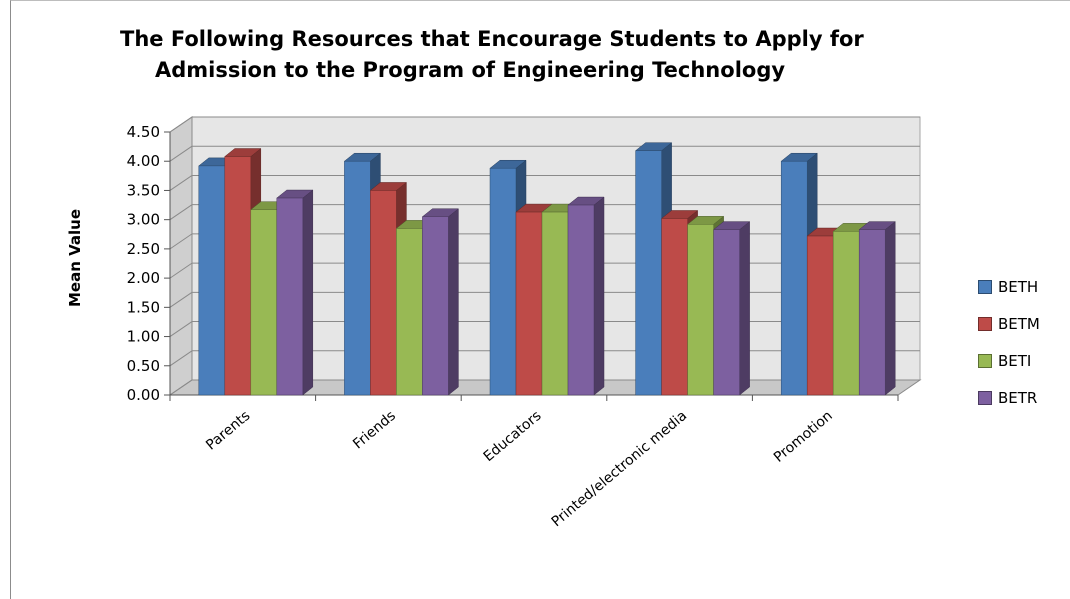 The width and height of the screenshot is (1070, 599). What do you see at coordinates (803, 437) in the screenshot?
I see `category-label-4: Promotion` at bounding box center [803, 437].